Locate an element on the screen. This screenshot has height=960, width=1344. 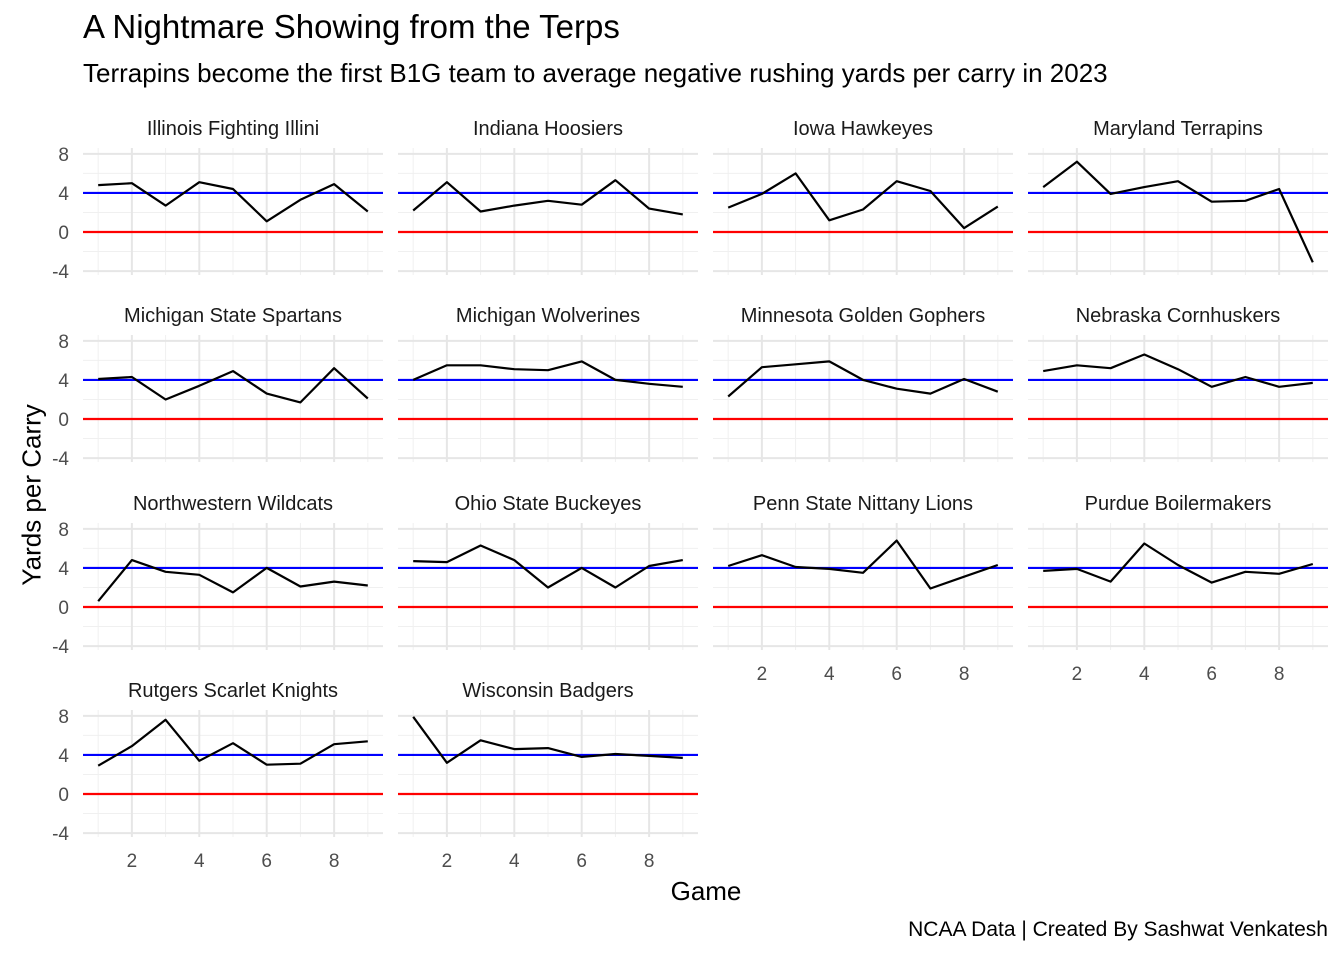
panel-michigan-wolverines-line is located at coordinates (547, 374).